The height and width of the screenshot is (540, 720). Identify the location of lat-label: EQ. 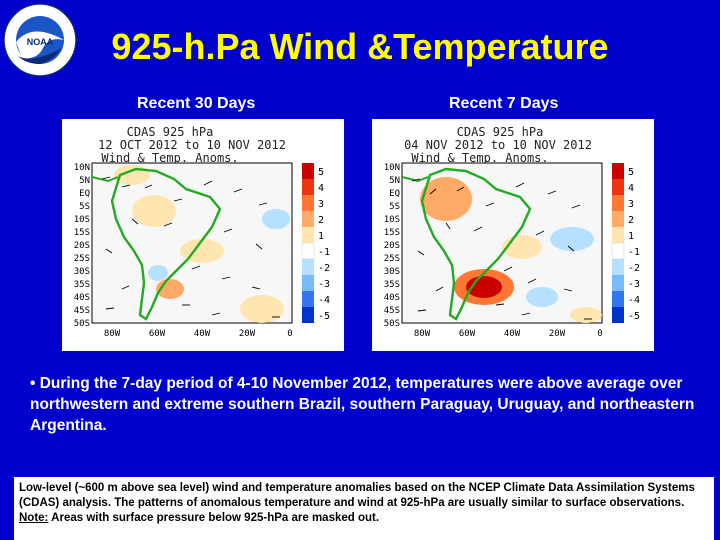
(394, 194).